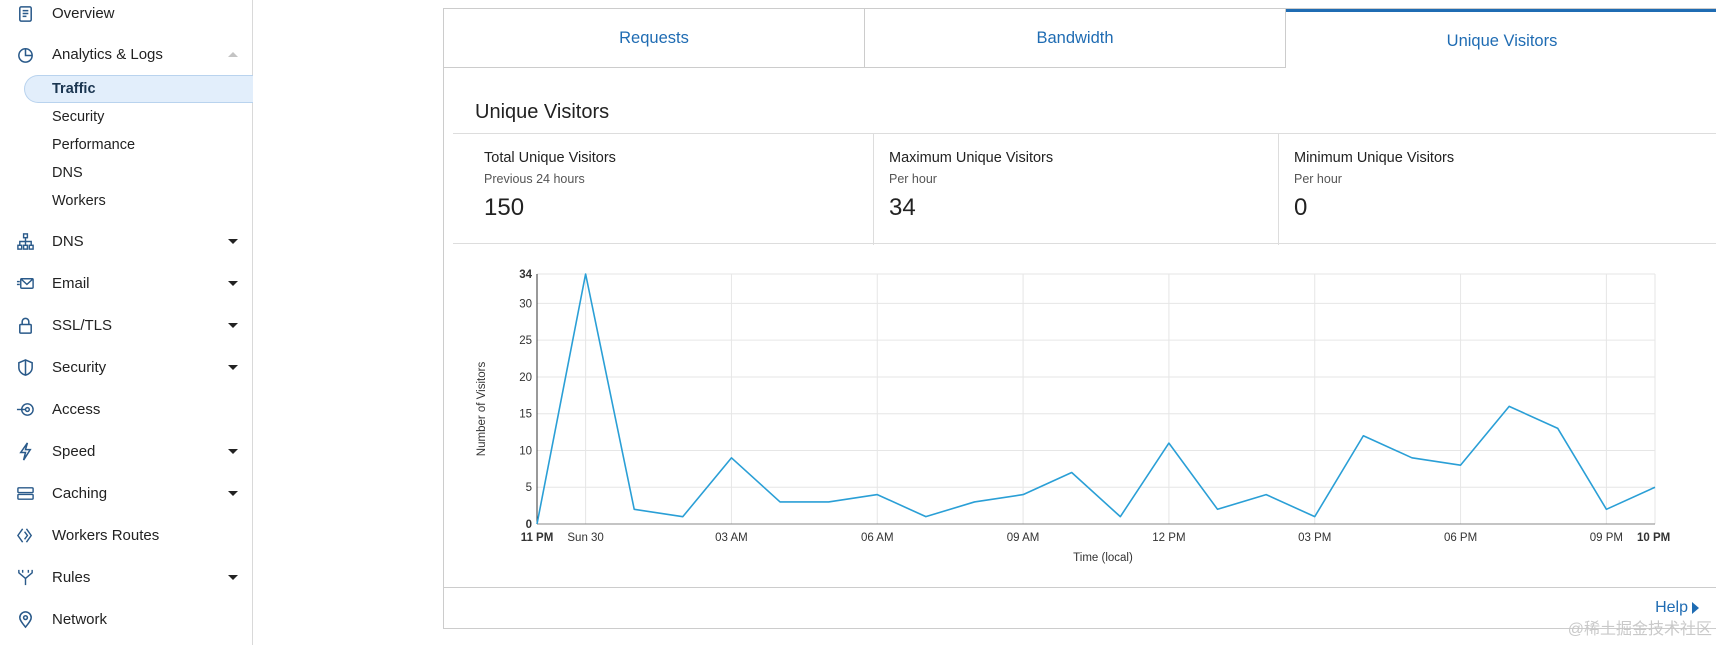  What do you see at coordinates (126, 241) in the screenshot?
I see `sidebar-item-dns: DNS` at bounding box center [126, 241].